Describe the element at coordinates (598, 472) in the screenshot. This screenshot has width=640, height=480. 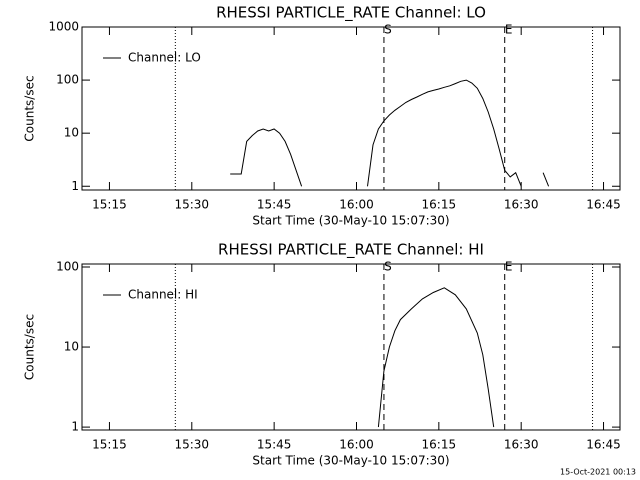
I see `footer: 15-Oct-2021 00:13` at that location.